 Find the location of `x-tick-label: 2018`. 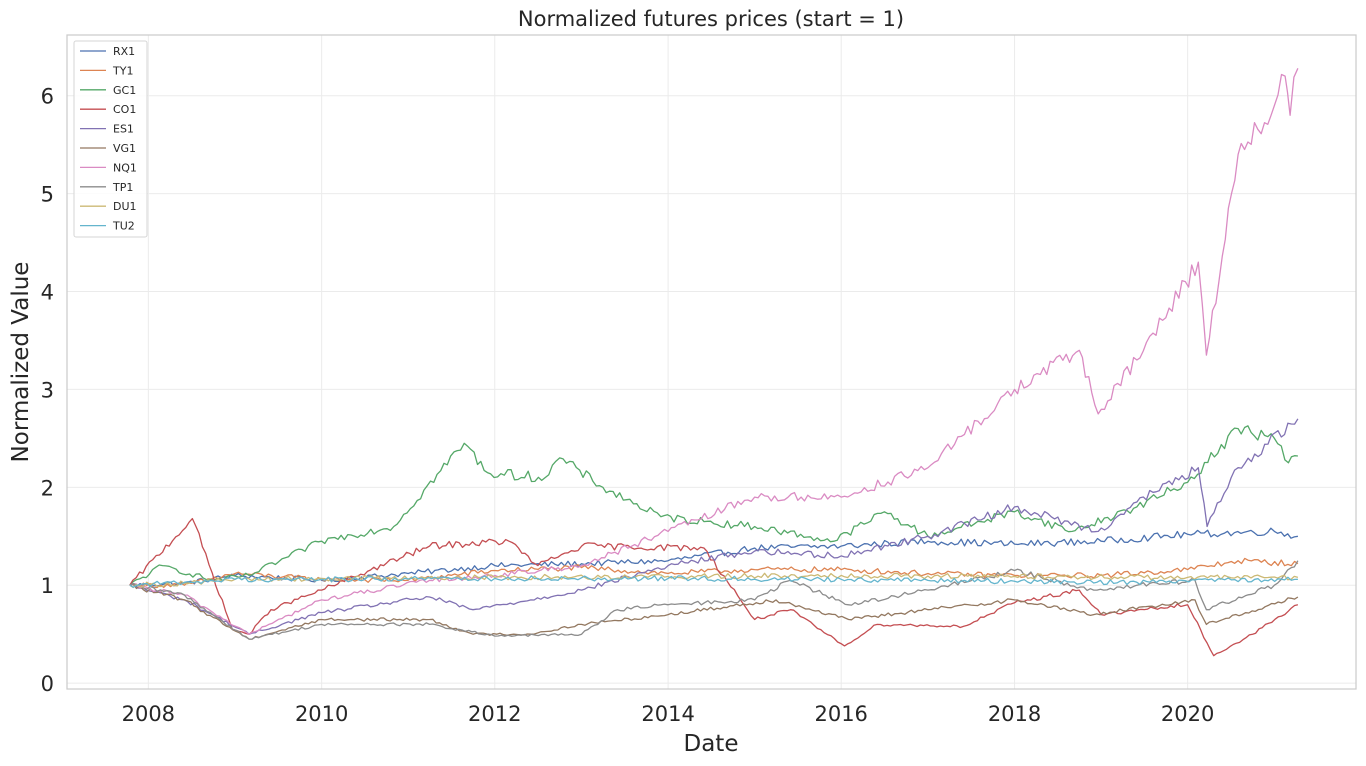

x-tick-label: 2018 is located at coordinates (1014, 714).